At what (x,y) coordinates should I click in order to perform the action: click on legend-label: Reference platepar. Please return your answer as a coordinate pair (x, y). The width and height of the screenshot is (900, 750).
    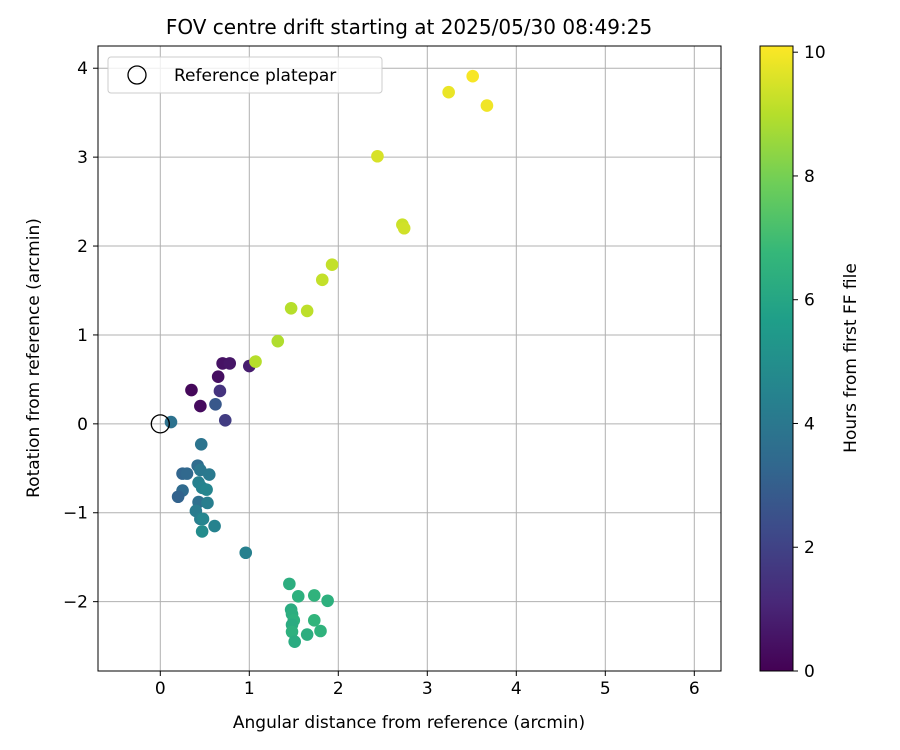
    Looking at the image, I should click on (255, 76).